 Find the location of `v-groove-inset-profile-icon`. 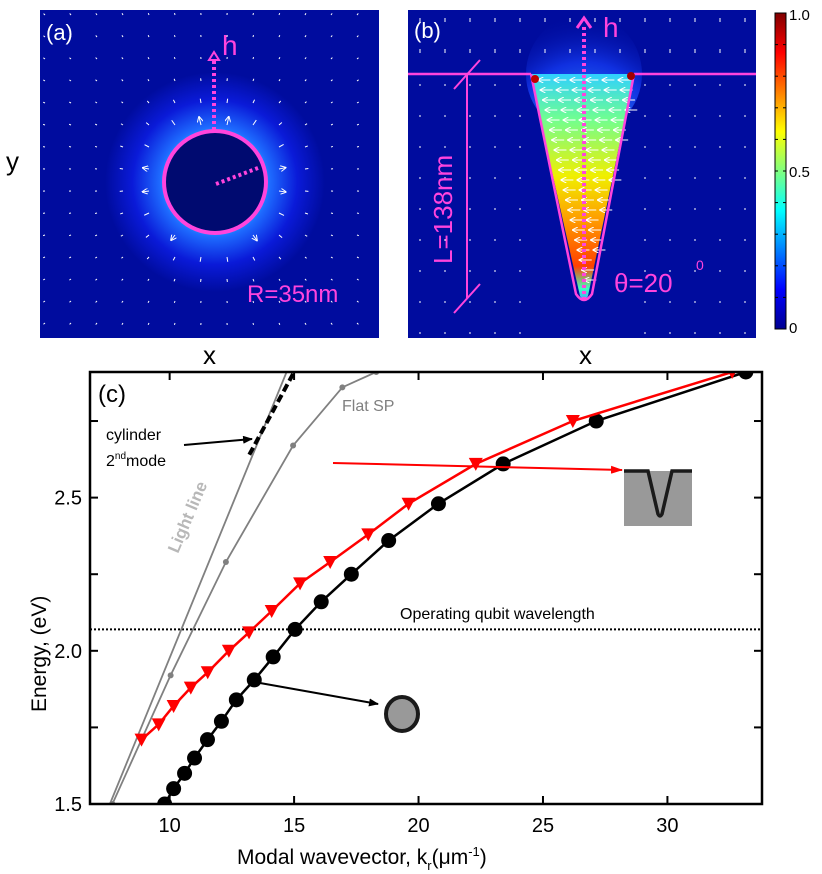

v-groove-inset-profile-icon is located at coordinates (658, 493).